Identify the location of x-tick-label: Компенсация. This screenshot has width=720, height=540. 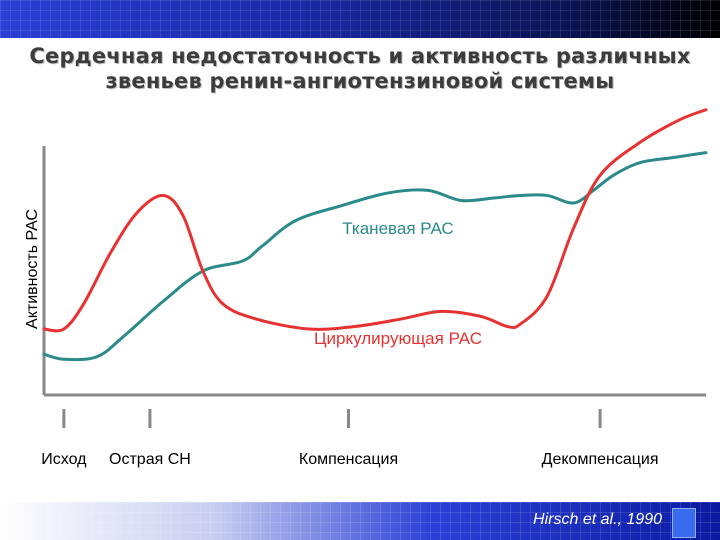
(348, 459).